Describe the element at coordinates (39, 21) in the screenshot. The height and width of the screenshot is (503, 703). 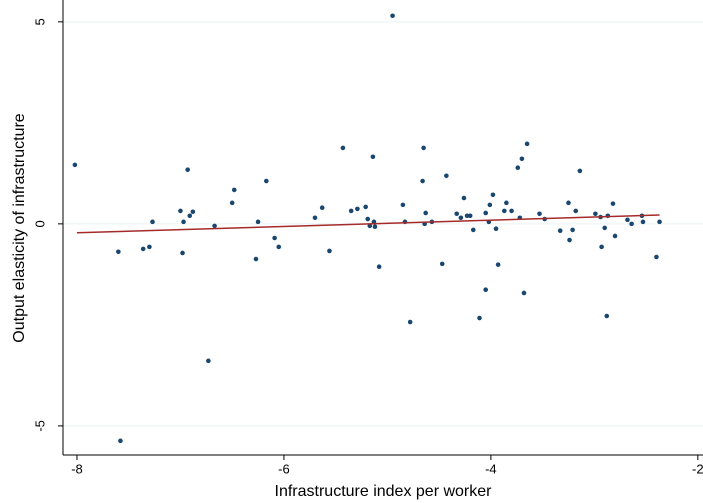
I see `y-tick-label: 5` at that location.